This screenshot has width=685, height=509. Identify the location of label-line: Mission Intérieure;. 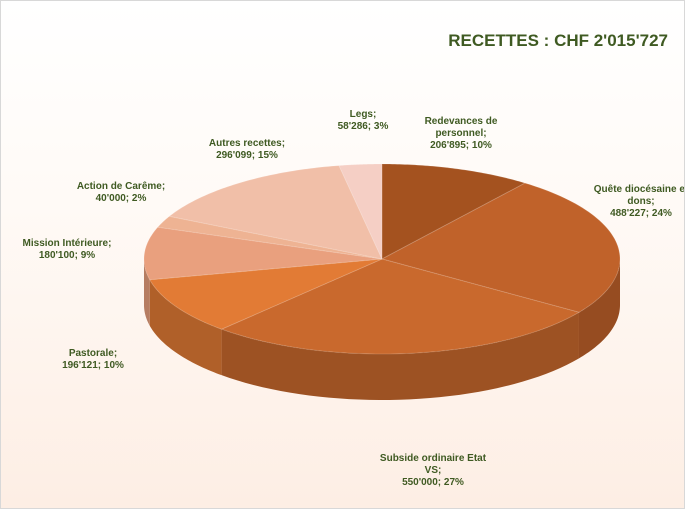
(67, 243).